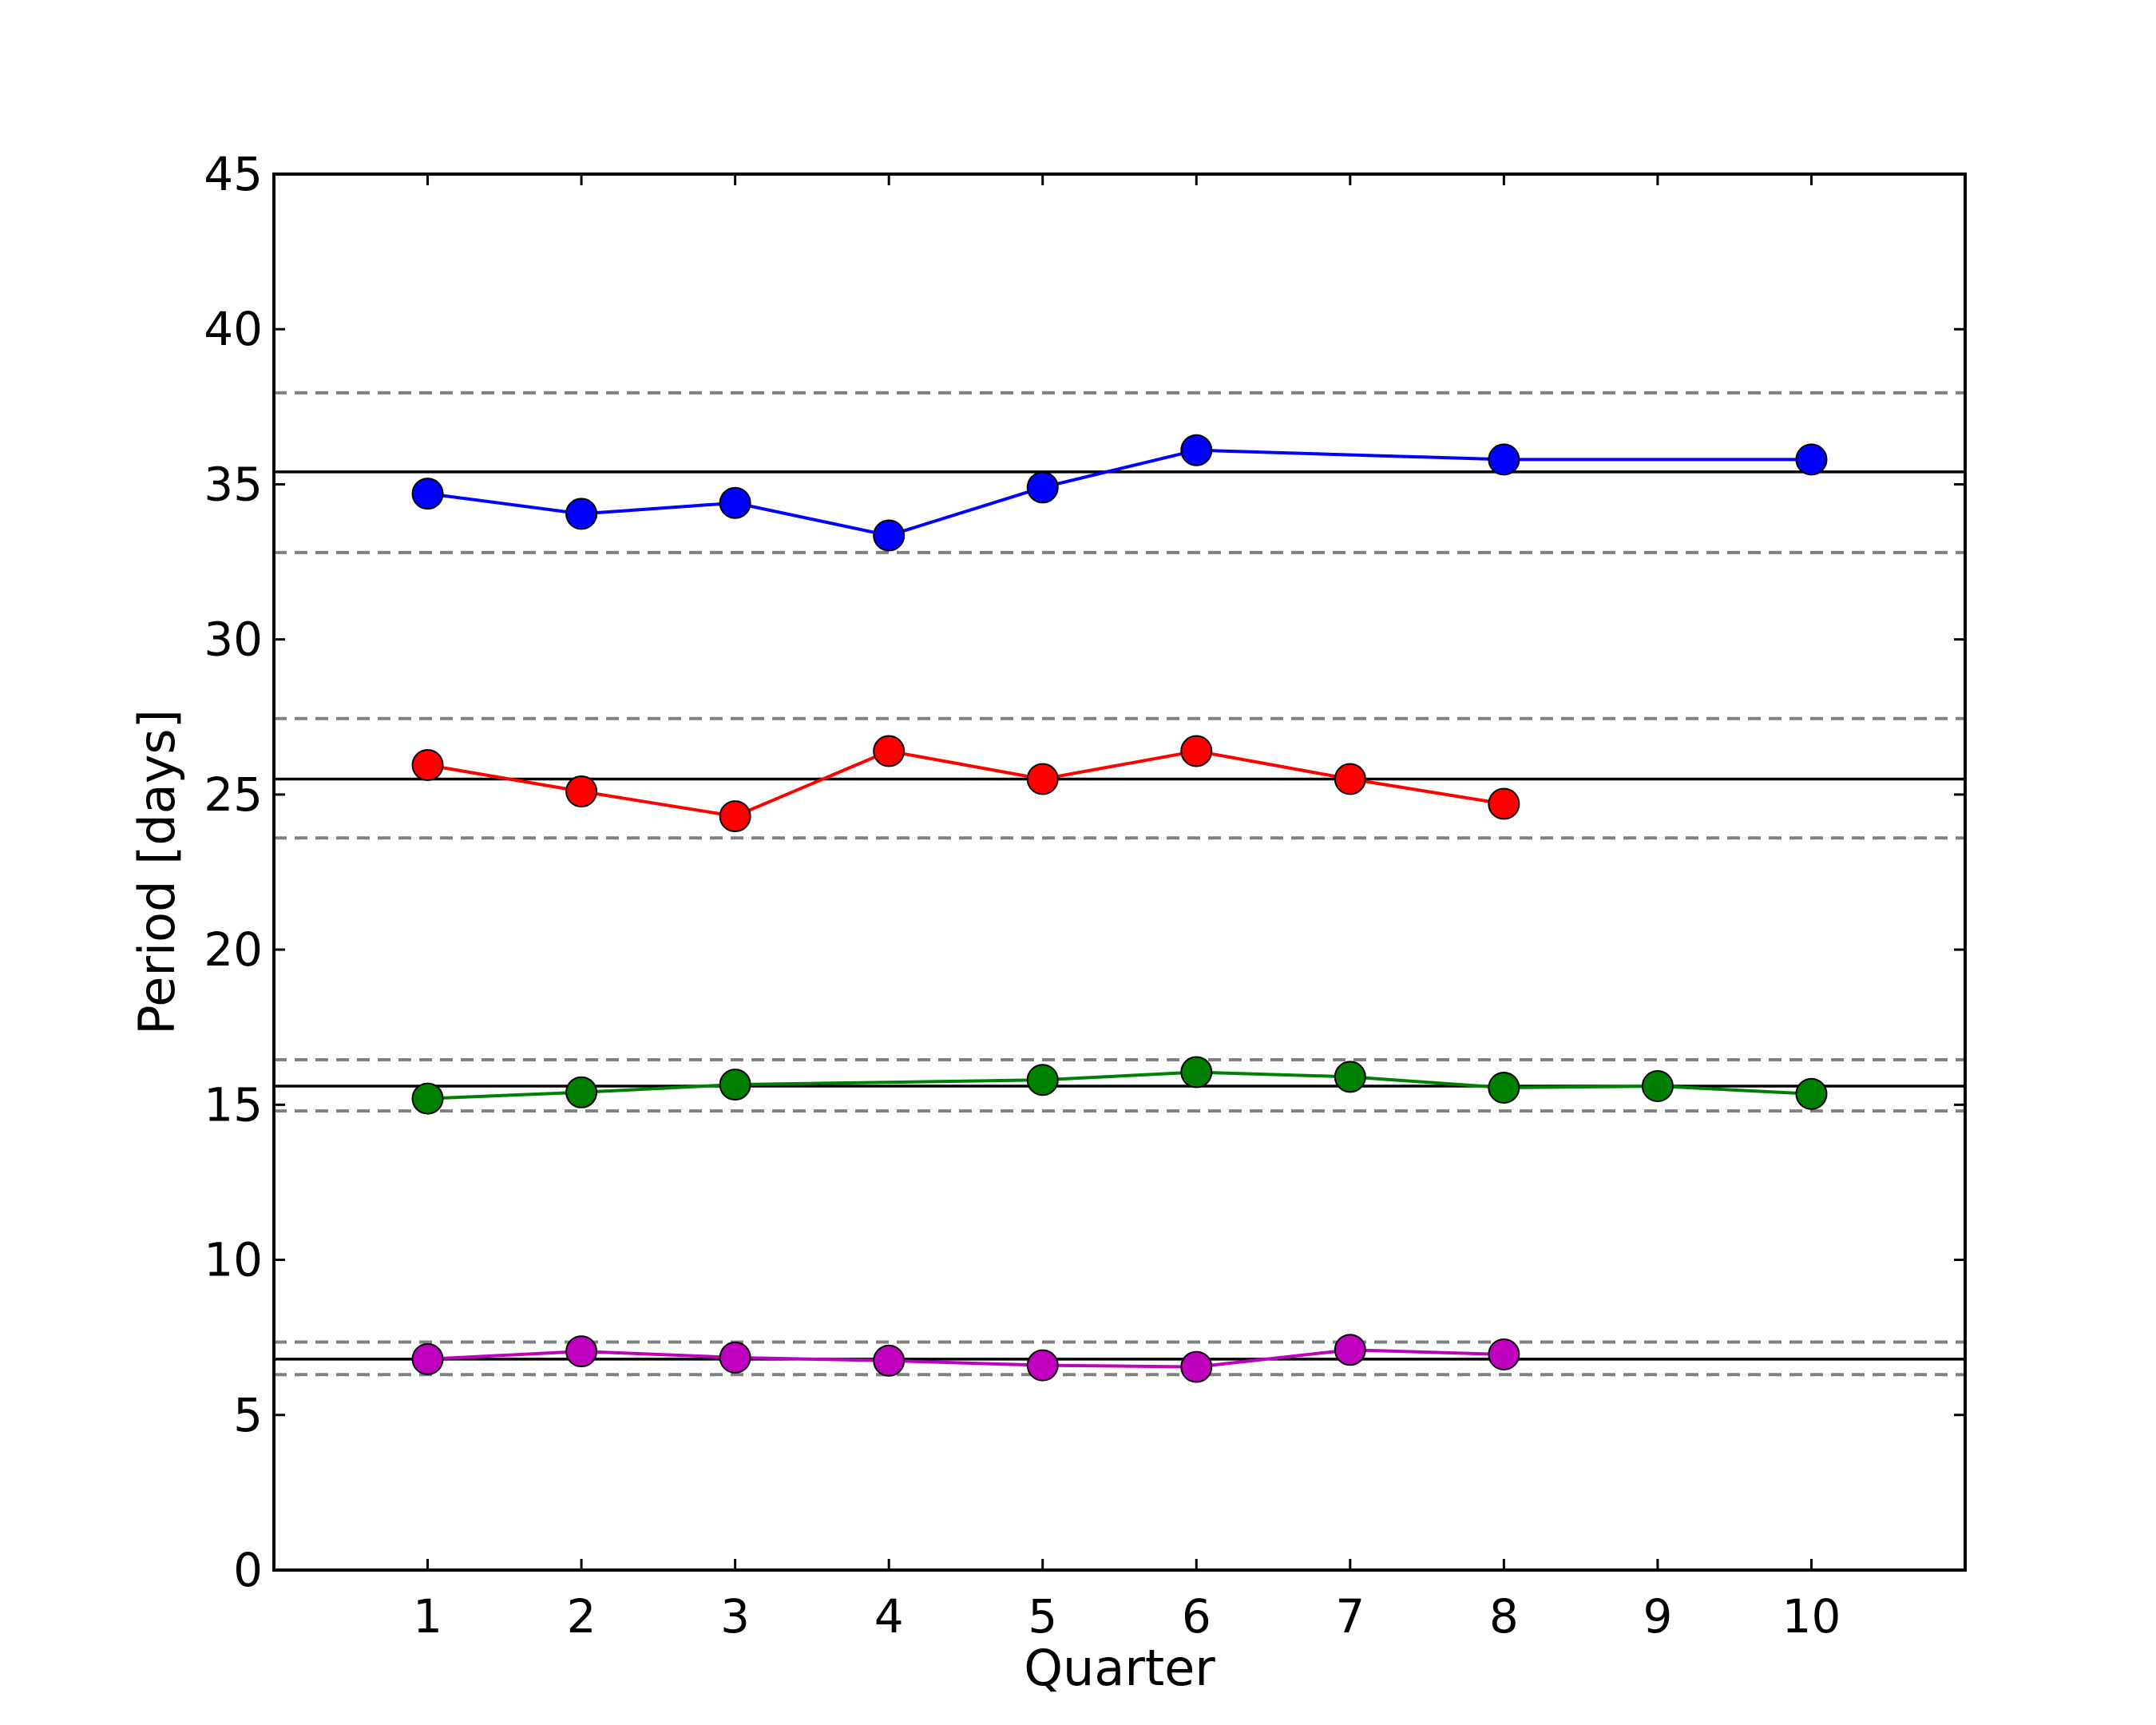 The image size is (2156, 1725). What do you see at coordinates (233, 484) in the screenshot?
I see `y-tick-label: 35` at bounding box center [233, 484].